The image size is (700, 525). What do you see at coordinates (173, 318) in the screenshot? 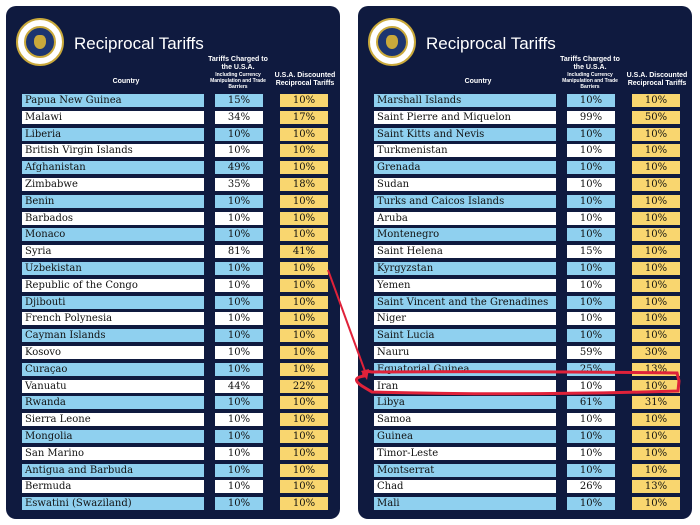
I see `table-row: French Polynesia 10% 10%` at bounding box center [173, 318].